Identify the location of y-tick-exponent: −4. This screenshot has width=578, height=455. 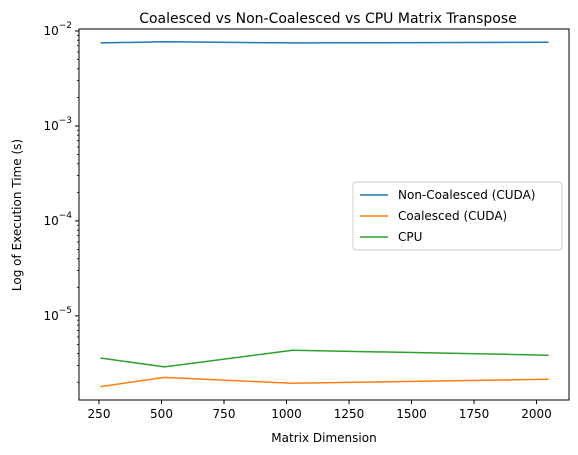
(66, 216).